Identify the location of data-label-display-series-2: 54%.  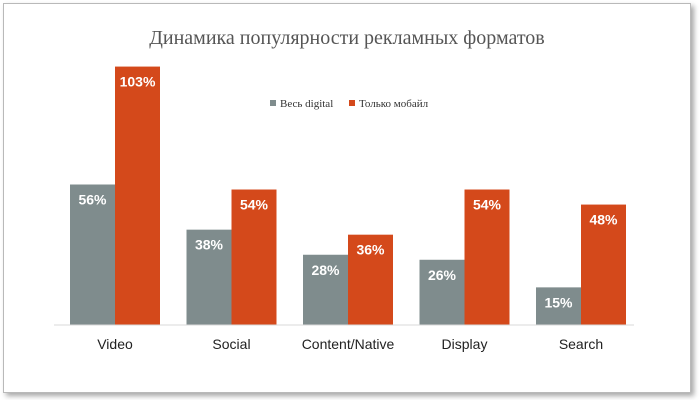
(487, 205).